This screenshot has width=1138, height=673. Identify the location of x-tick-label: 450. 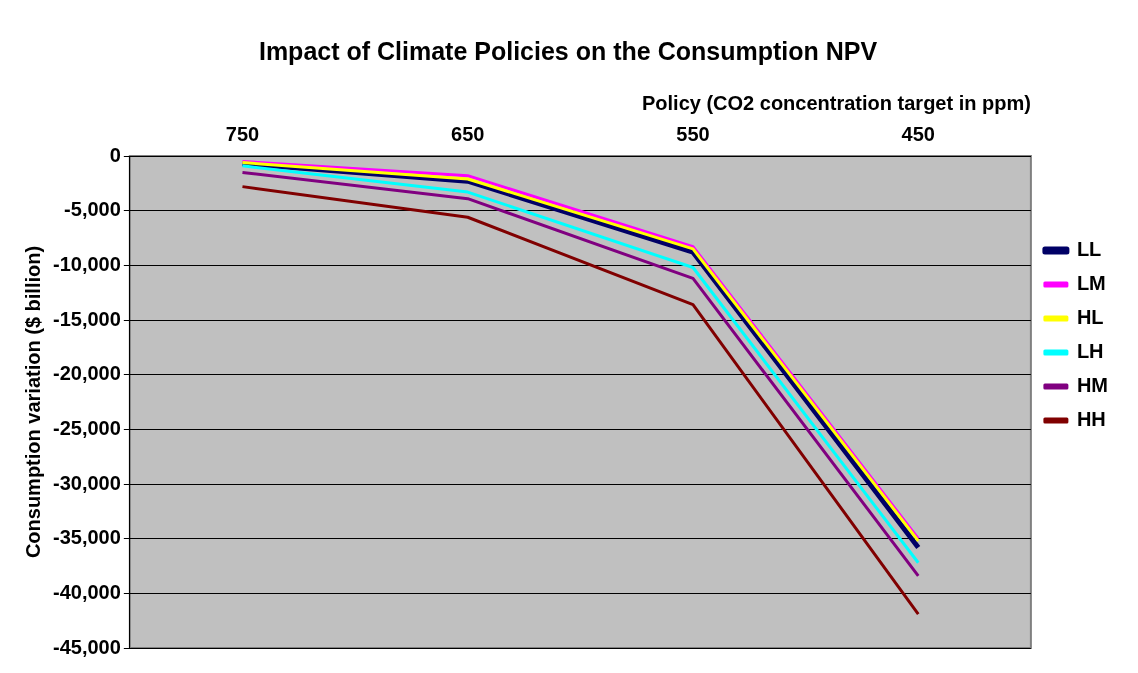
(918, 133).